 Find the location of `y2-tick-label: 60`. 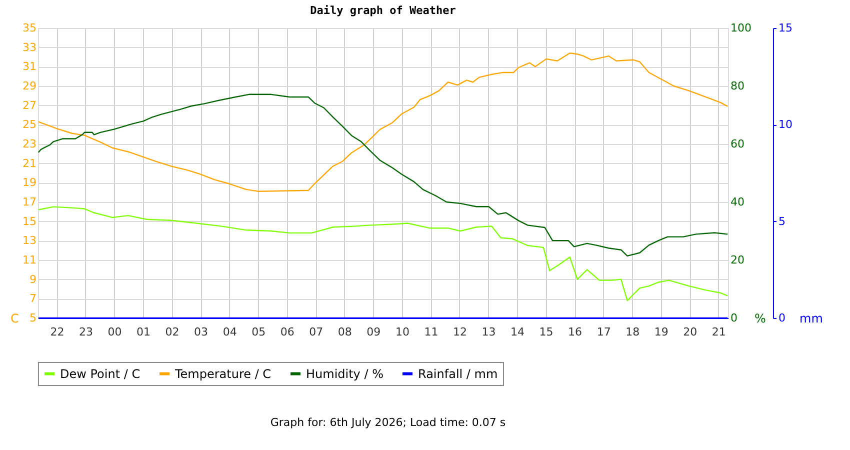

y2-tick-label: 60 is located at coordinates (737, 144).